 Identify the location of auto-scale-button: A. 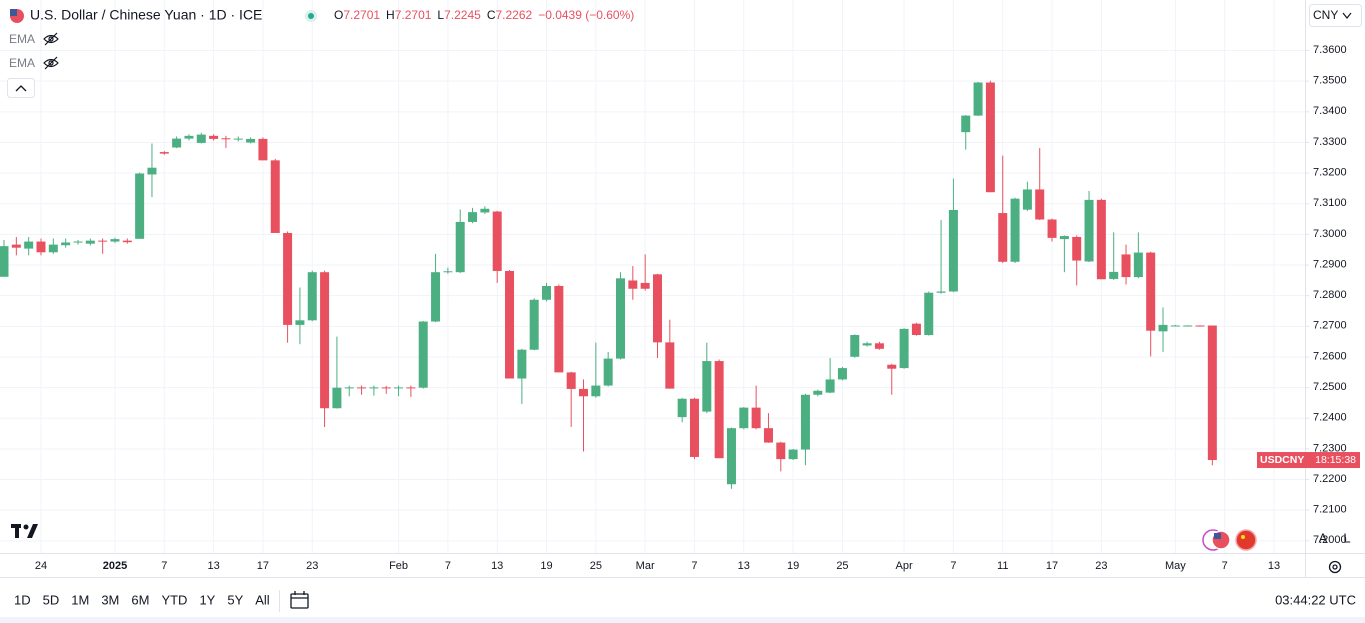
(1323, 537).